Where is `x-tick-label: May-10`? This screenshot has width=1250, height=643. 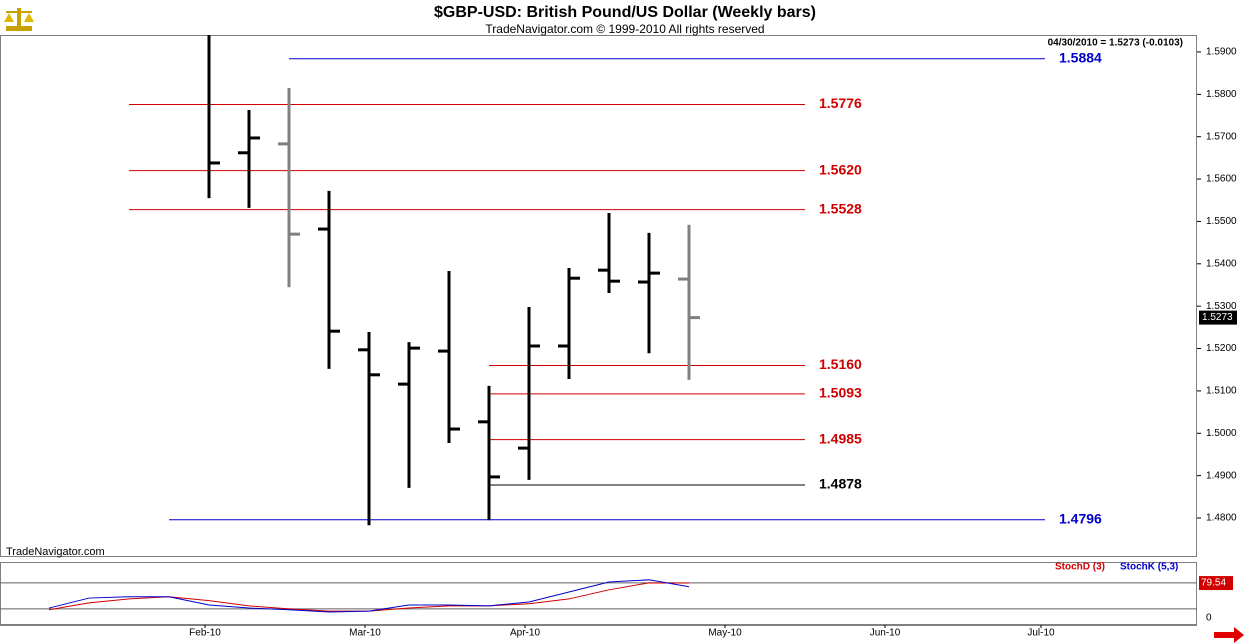 x-tick-label: May-10 is located at coordinates (725, 633).